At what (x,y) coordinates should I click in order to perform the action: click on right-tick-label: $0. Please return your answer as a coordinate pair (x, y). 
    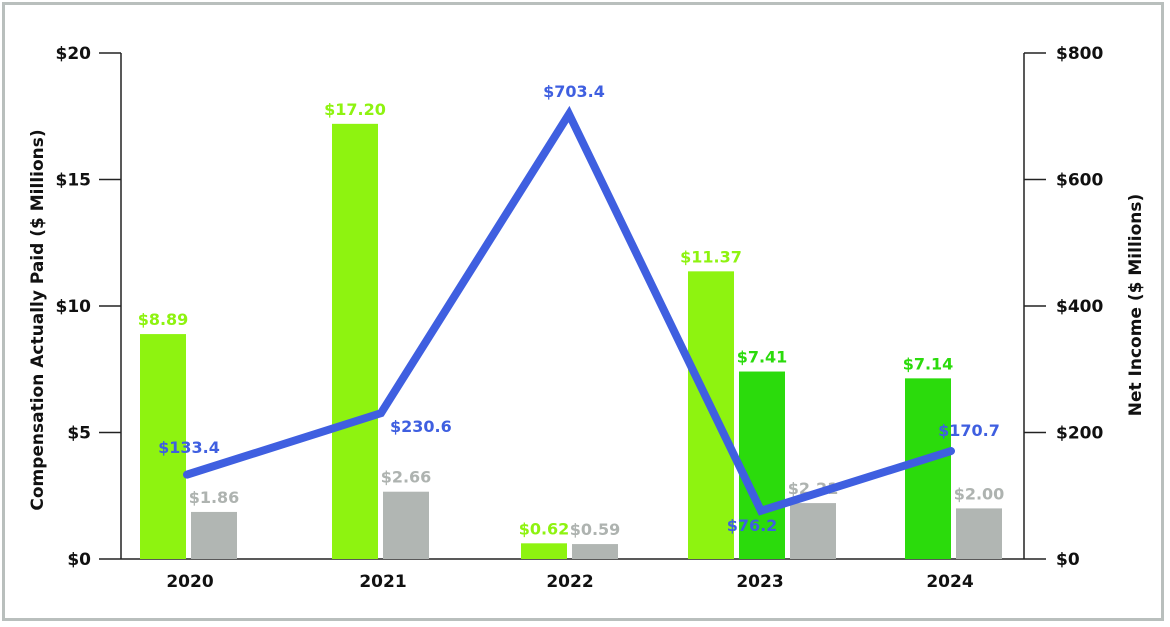
    Looking at the image, I should click on (1068, 560).